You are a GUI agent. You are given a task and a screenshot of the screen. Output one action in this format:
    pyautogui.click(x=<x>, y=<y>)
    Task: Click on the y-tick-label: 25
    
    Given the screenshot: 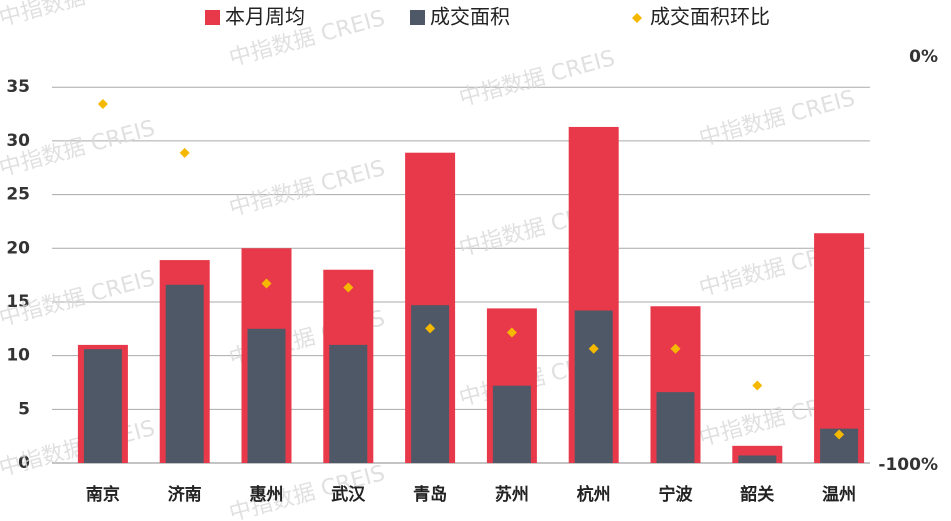 What is the action you would take?
    pyautogui.click(x=18, y=195)
    